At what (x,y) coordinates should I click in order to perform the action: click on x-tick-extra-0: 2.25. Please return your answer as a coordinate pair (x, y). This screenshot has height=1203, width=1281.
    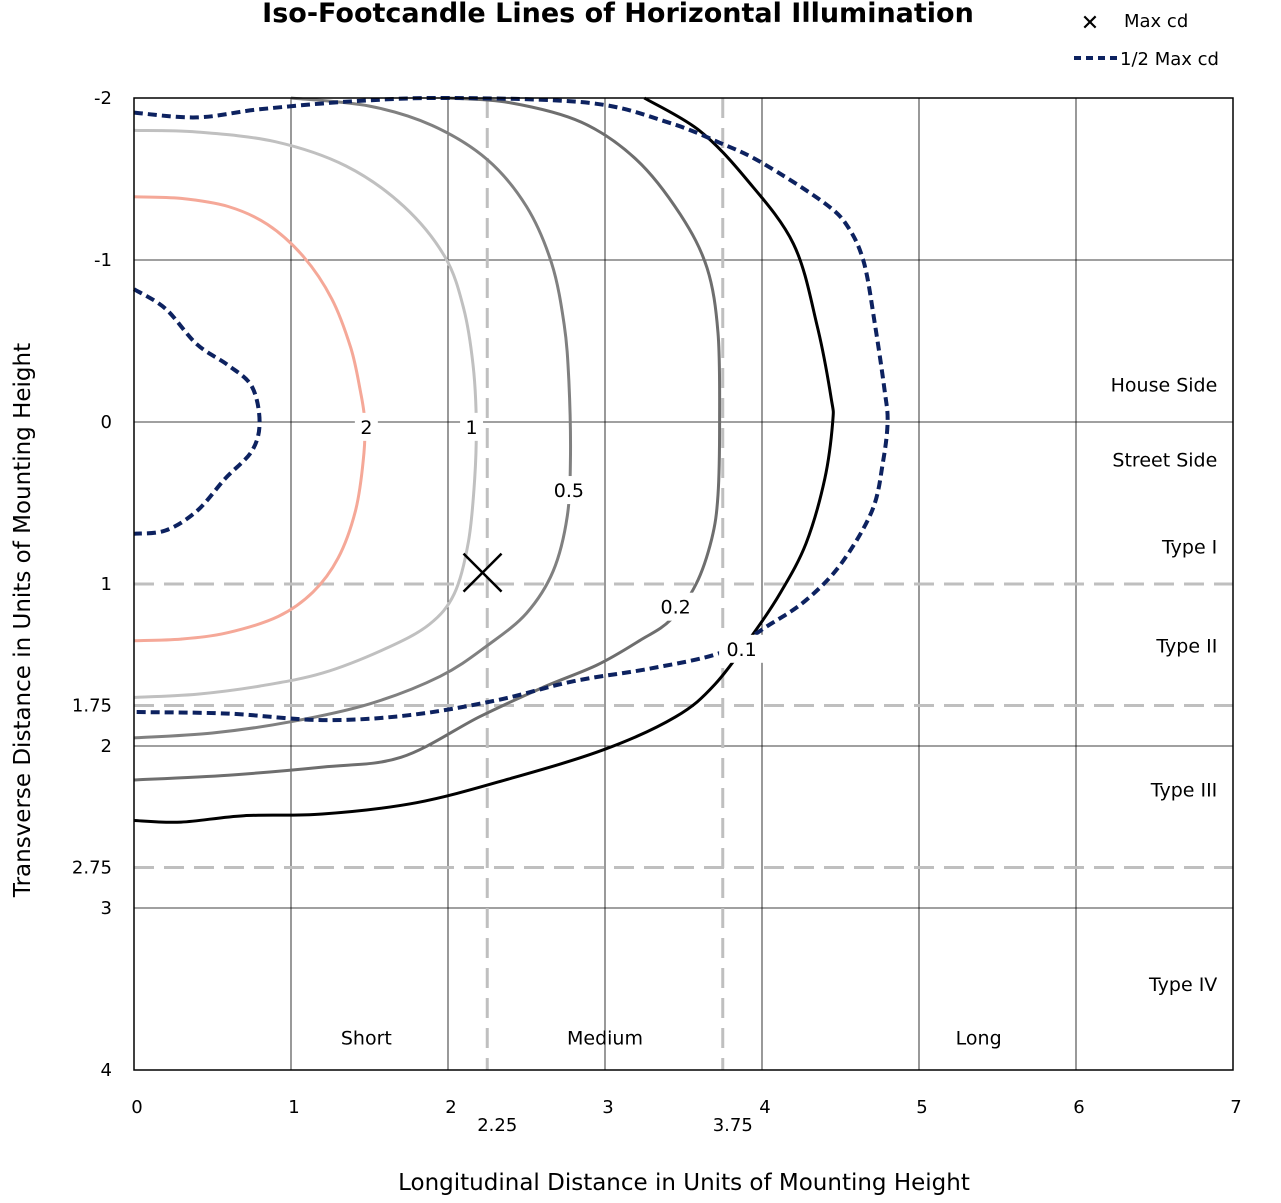
    Looking at the image, I should click on (497, 1125).